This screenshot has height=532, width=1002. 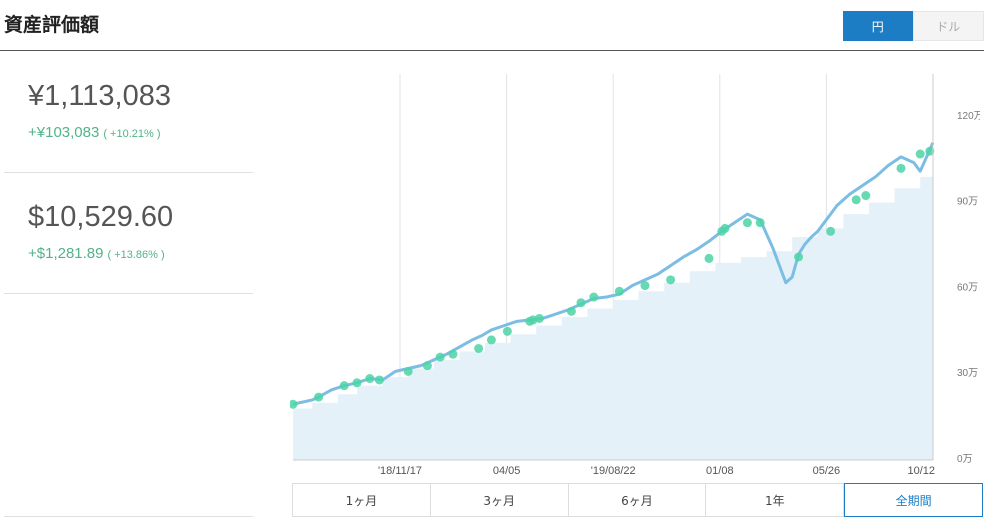 What do you see at coordinates (492, 25) in the screenshot?
I see `header: 資産評価額 円 ドル` at bounding box center [492, 25].